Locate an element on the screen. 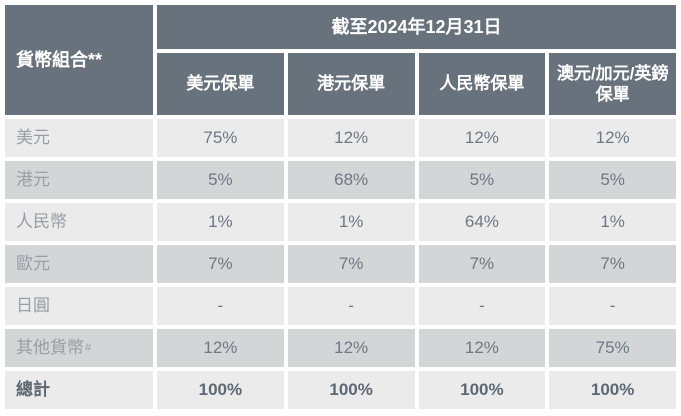 This screenshot has height=416, width=681. table-cell: 64% is located at coordinates (482, 222).